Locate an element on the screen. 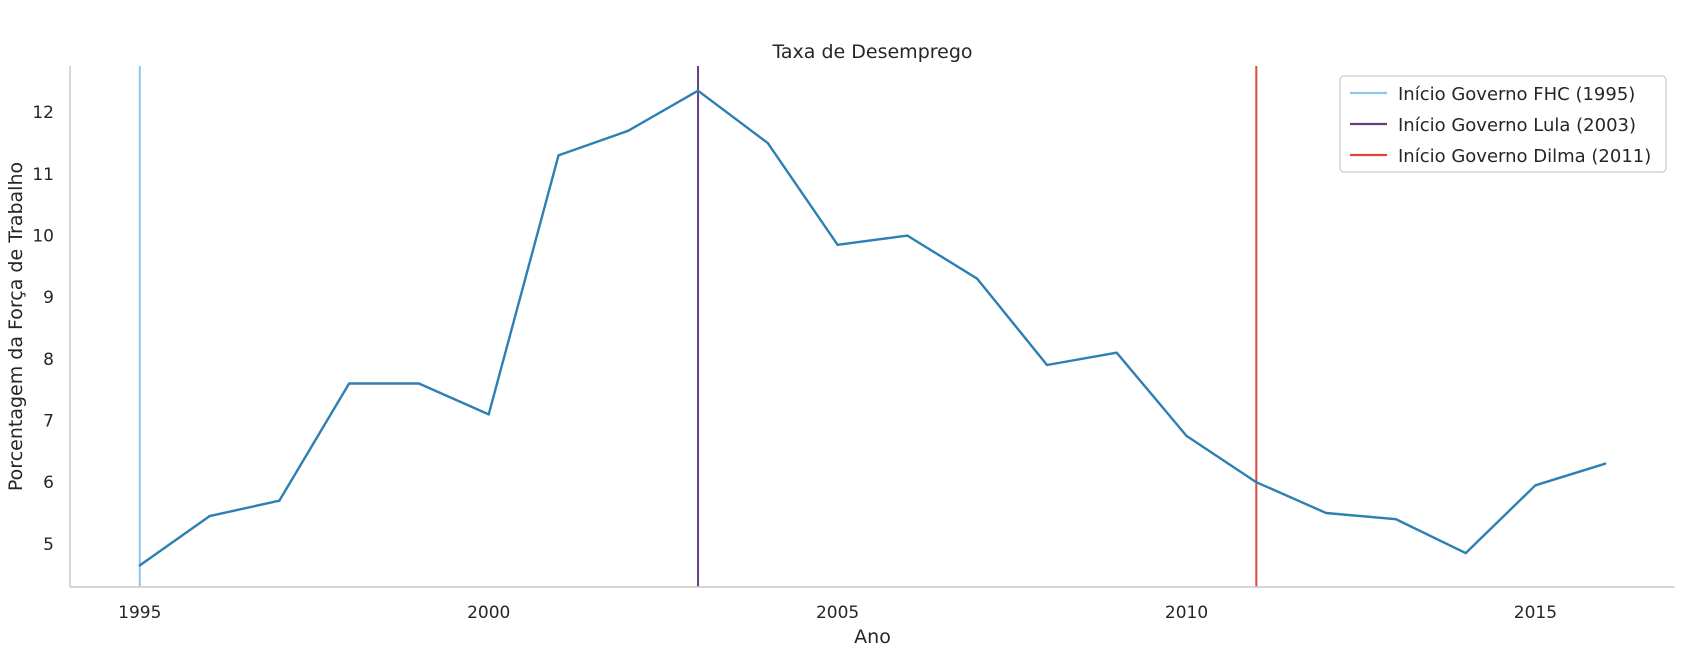  x-tick-label: 1995 is located at coordinates (139, 613).